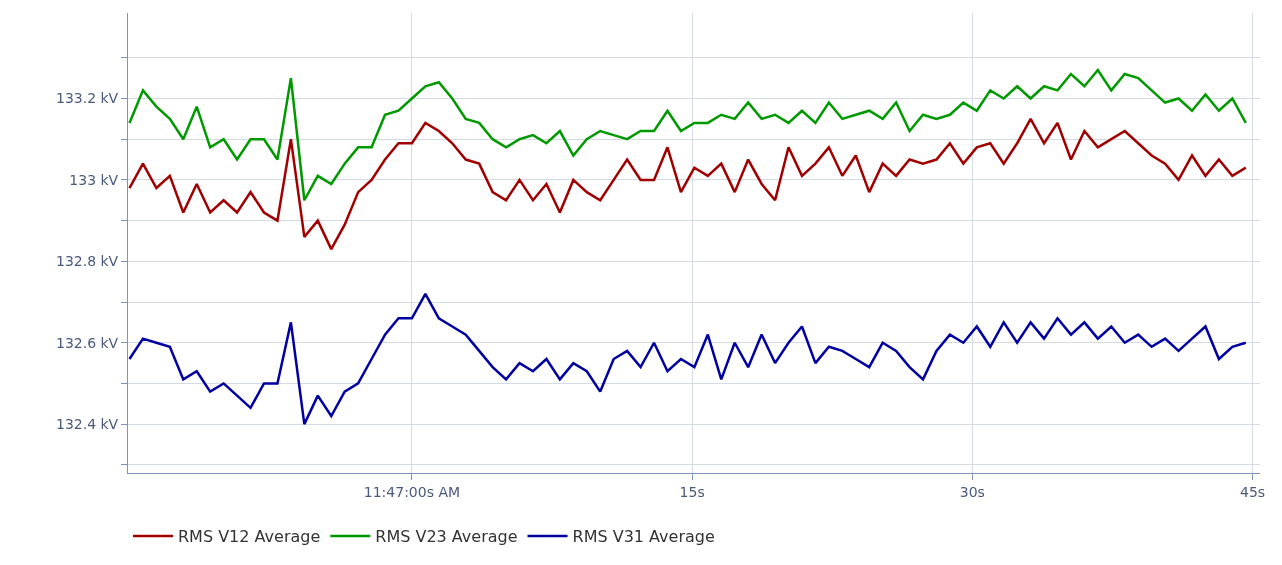 The image size is (1282, 565). I want to click on x-tick-label: 15s, so click(692, 491).